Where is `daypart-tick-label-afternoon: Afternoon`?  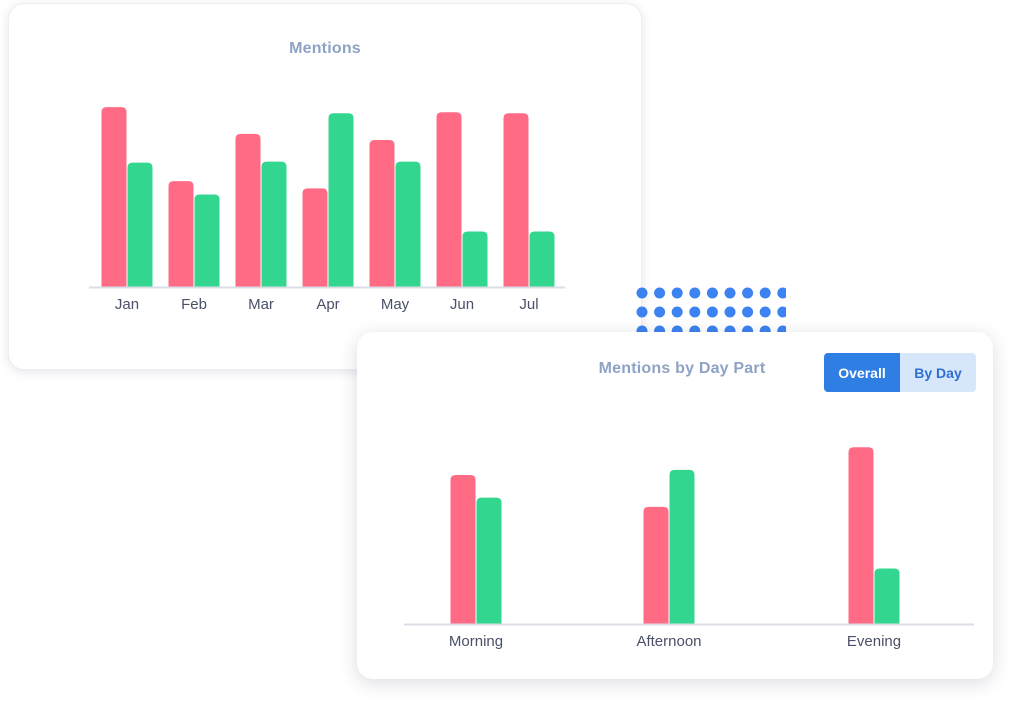
daypart-tick-label-afternoon: Afternoon is located at coordinates (668, 641).